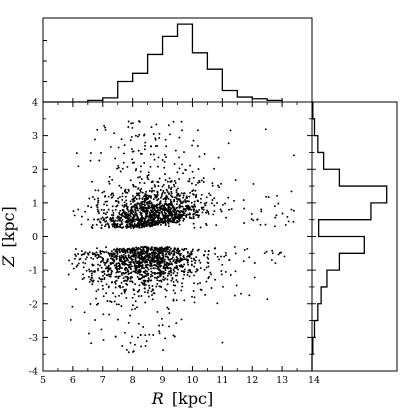  What do you see at coordinates (35, 103) in the screenshot?
I see `top-hist-tick-label: 4` at bounding box center [35, 103].